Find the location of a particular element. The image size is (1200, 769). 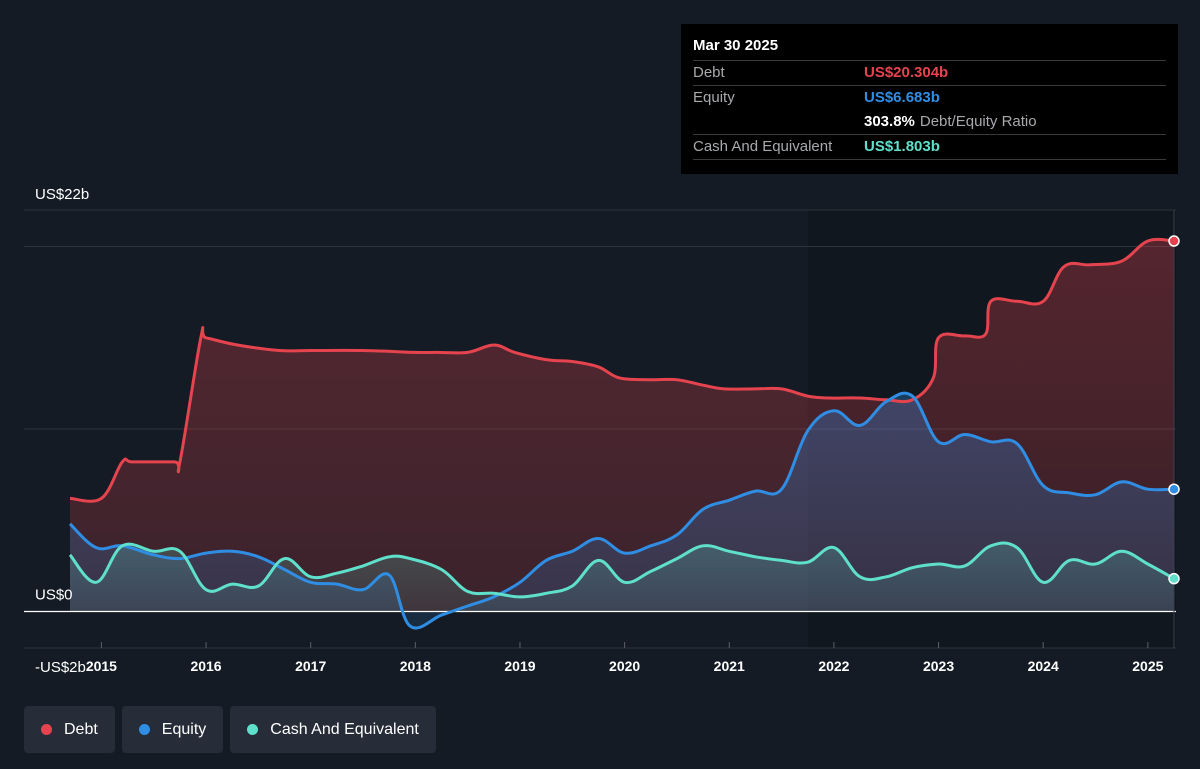

x-tick-label: 2020 is located at coordinates (624, 666).